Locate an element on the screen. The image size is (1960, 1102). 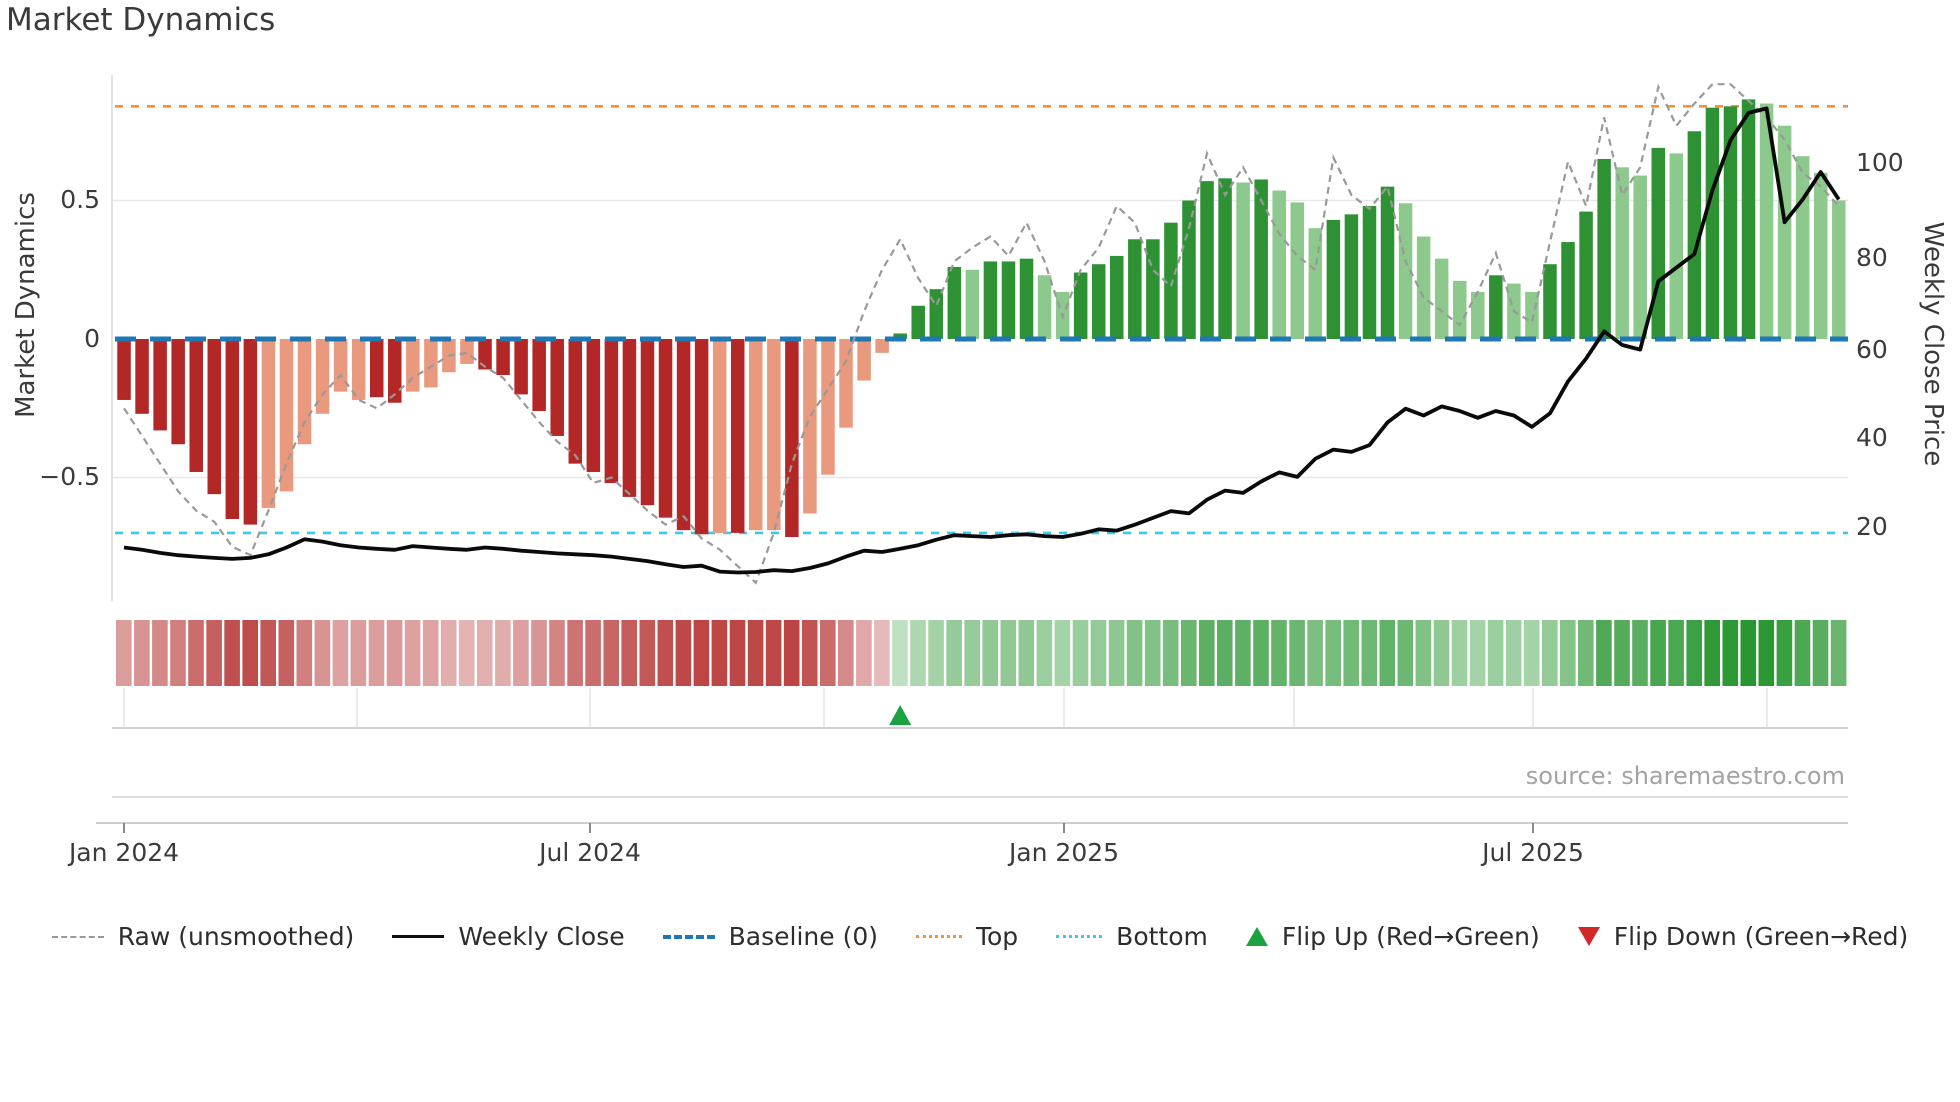
legend-item-top: Top is located at coordinates (966, 936).